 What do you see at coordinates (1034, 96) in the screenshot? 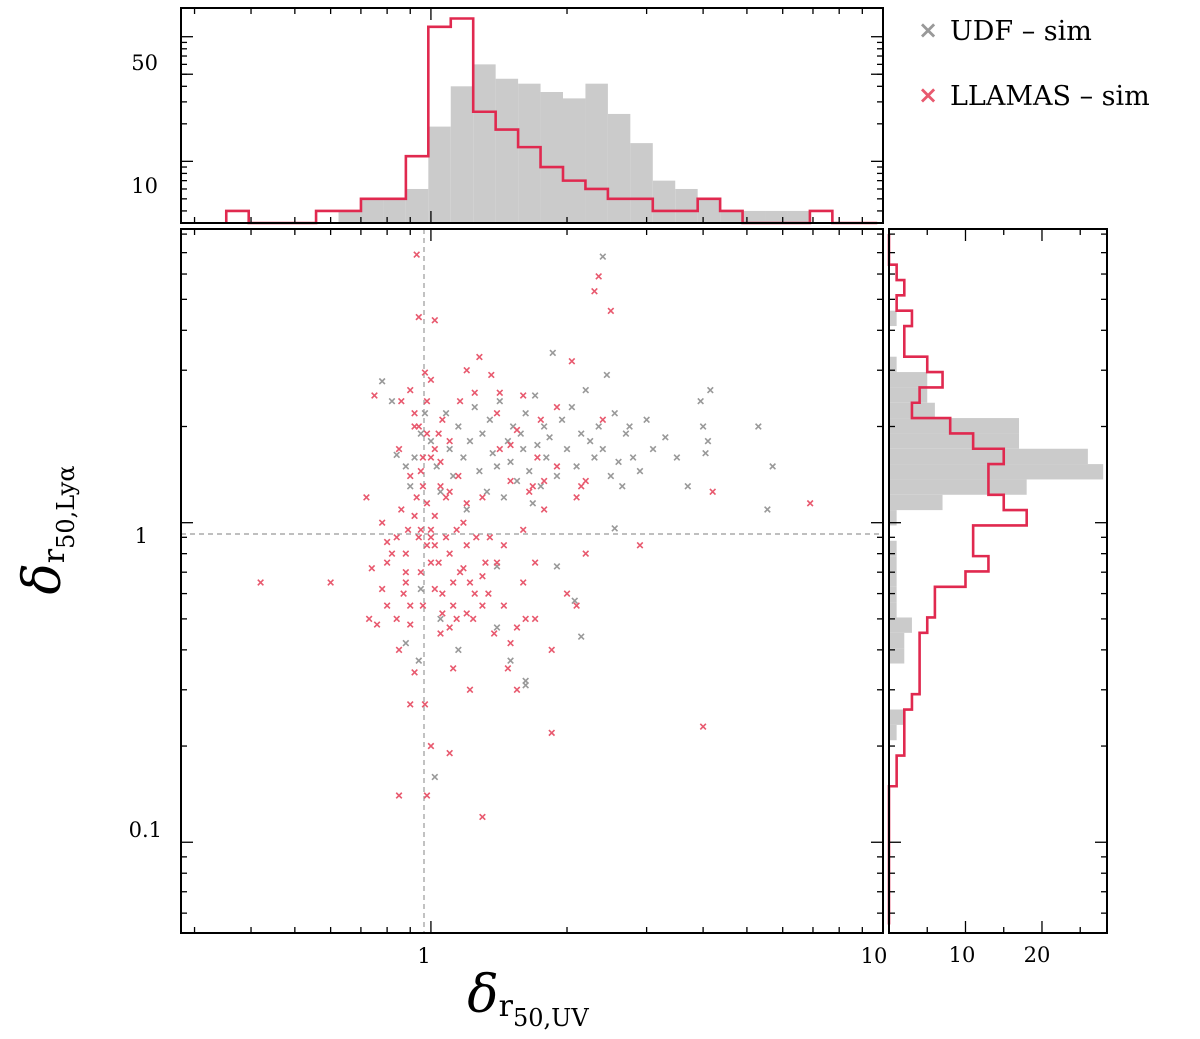
I see `legend-entry-llamas: × LLAMAS – sim` at bounding box center [1034, 96].